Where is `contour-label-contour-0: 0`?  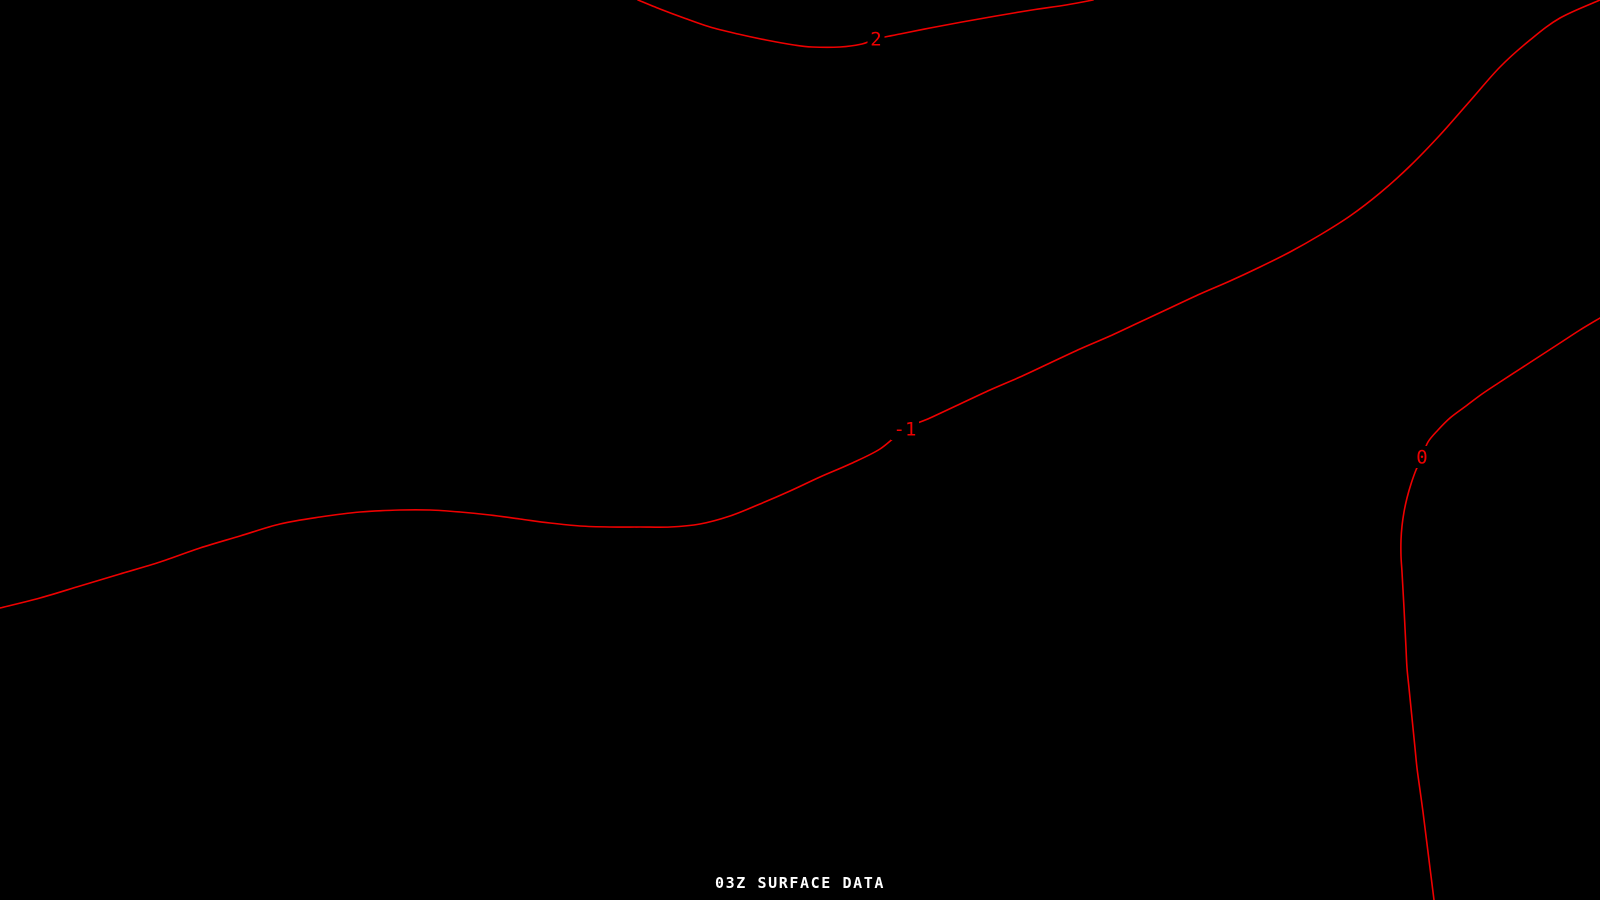 contour-label-contour-0: 0 is located at coordinates (1421, 458).